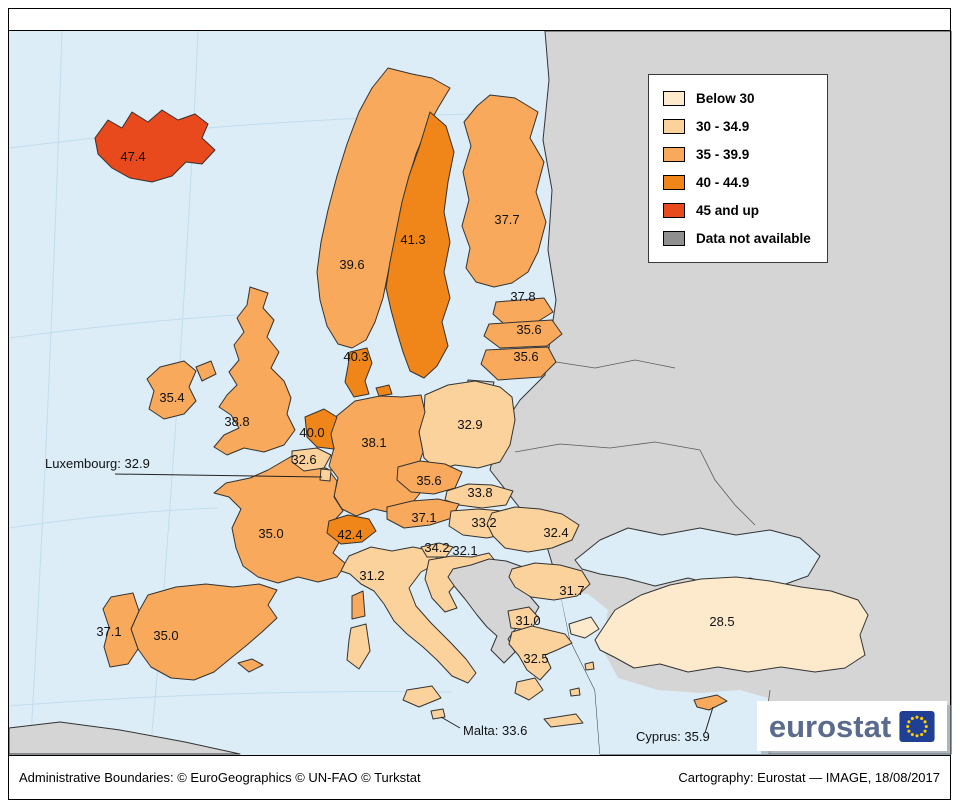  Describe the element at coordinates (721, 621) in the screenshot. I see `value-label-turkey: 28.5` at that location.